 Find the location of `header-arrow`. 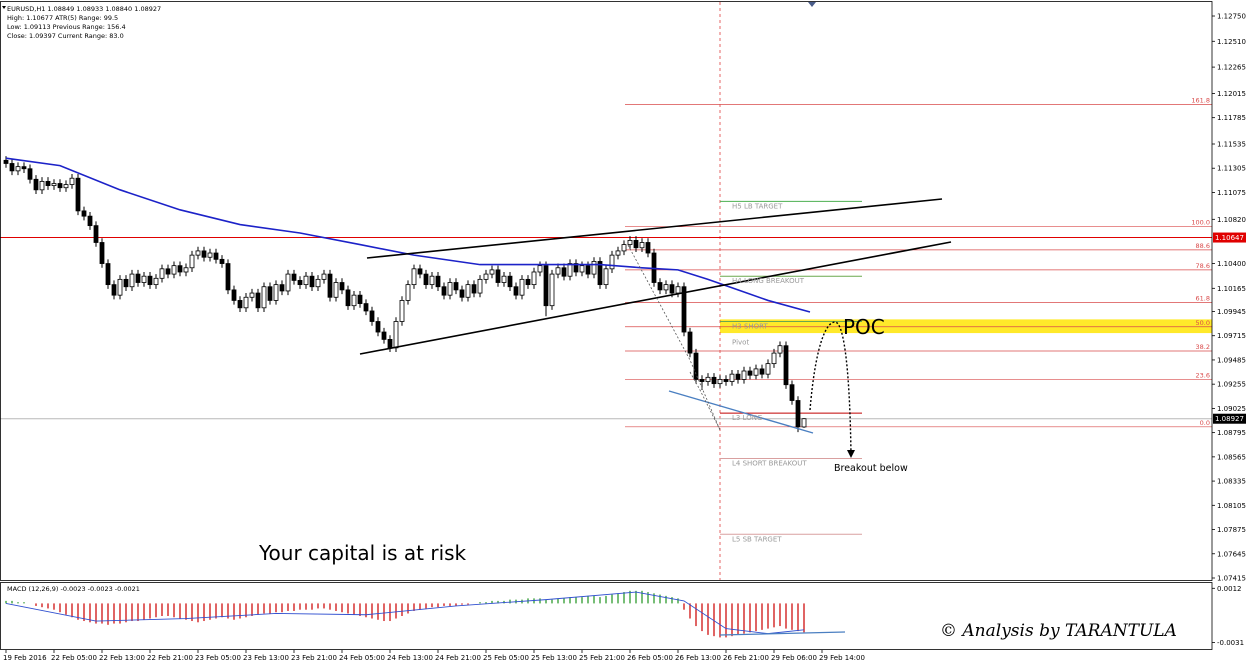

header-arrow is located at coordinates (4, 7).